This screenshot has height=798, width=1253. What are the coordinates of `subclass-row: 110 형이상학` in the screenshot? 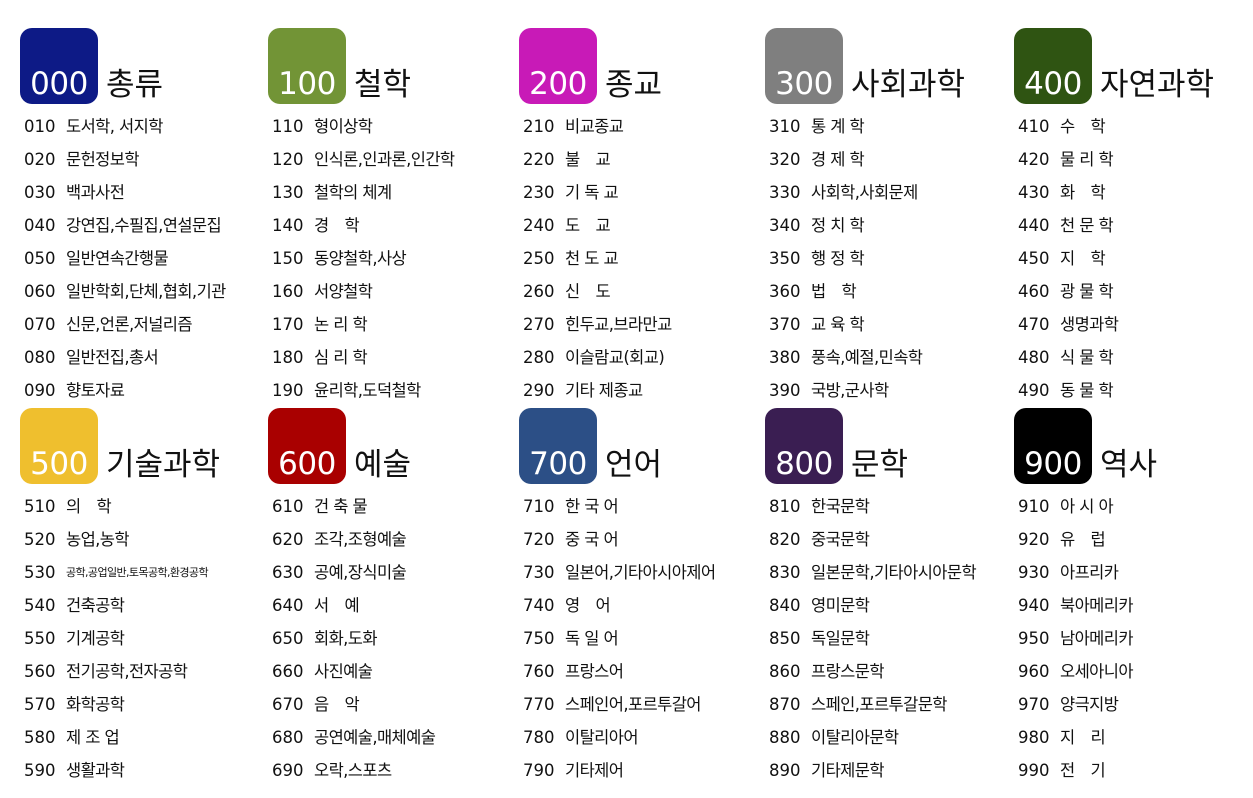 It's located at (394, 126).